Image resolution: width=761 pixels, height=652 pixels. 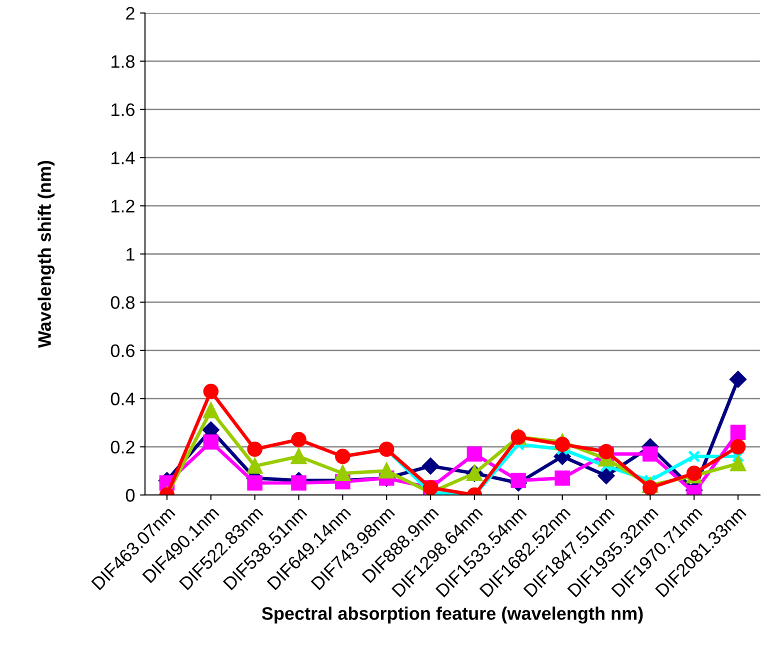 I want to click on x-axis-title: Spectral absorption feature (wavelength nm), so click(x=452, y=615).